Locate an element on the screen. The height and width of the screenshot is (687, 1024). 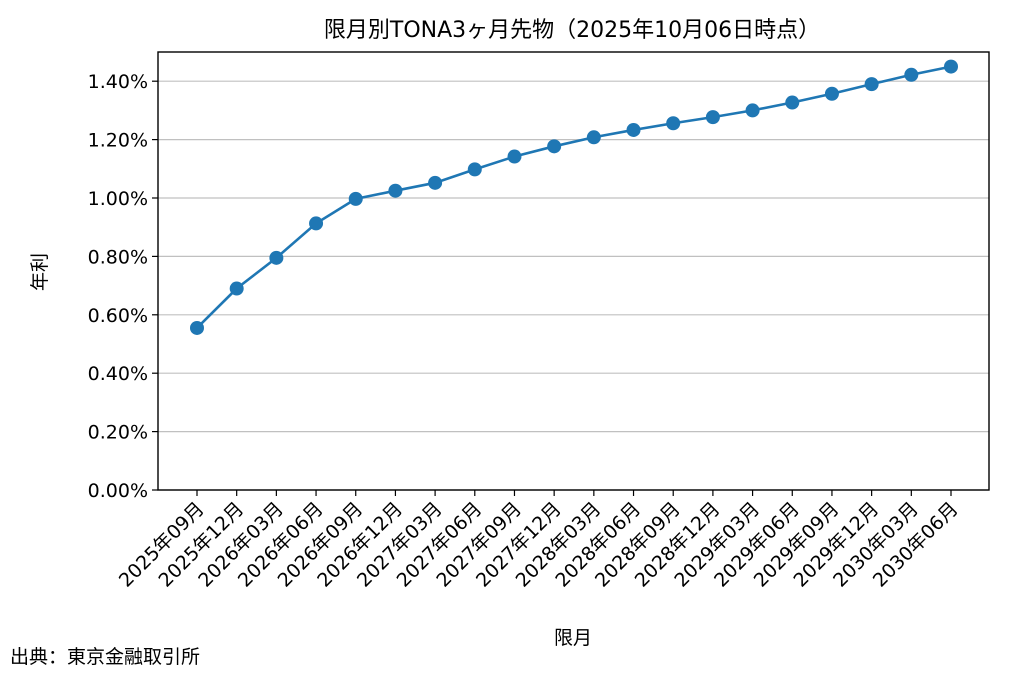
y-tick-label: 0.60% is located at coordinates (118, 316).